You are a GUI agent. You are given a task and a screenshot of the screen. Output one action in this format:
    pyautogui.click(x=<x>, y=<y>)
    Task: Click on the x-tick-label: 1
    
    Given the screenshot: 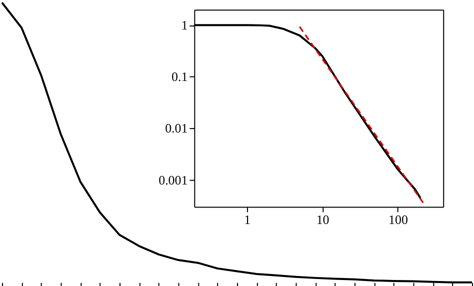 What is the action you would take?
    pyautogui.click(x=247, y=220)
    